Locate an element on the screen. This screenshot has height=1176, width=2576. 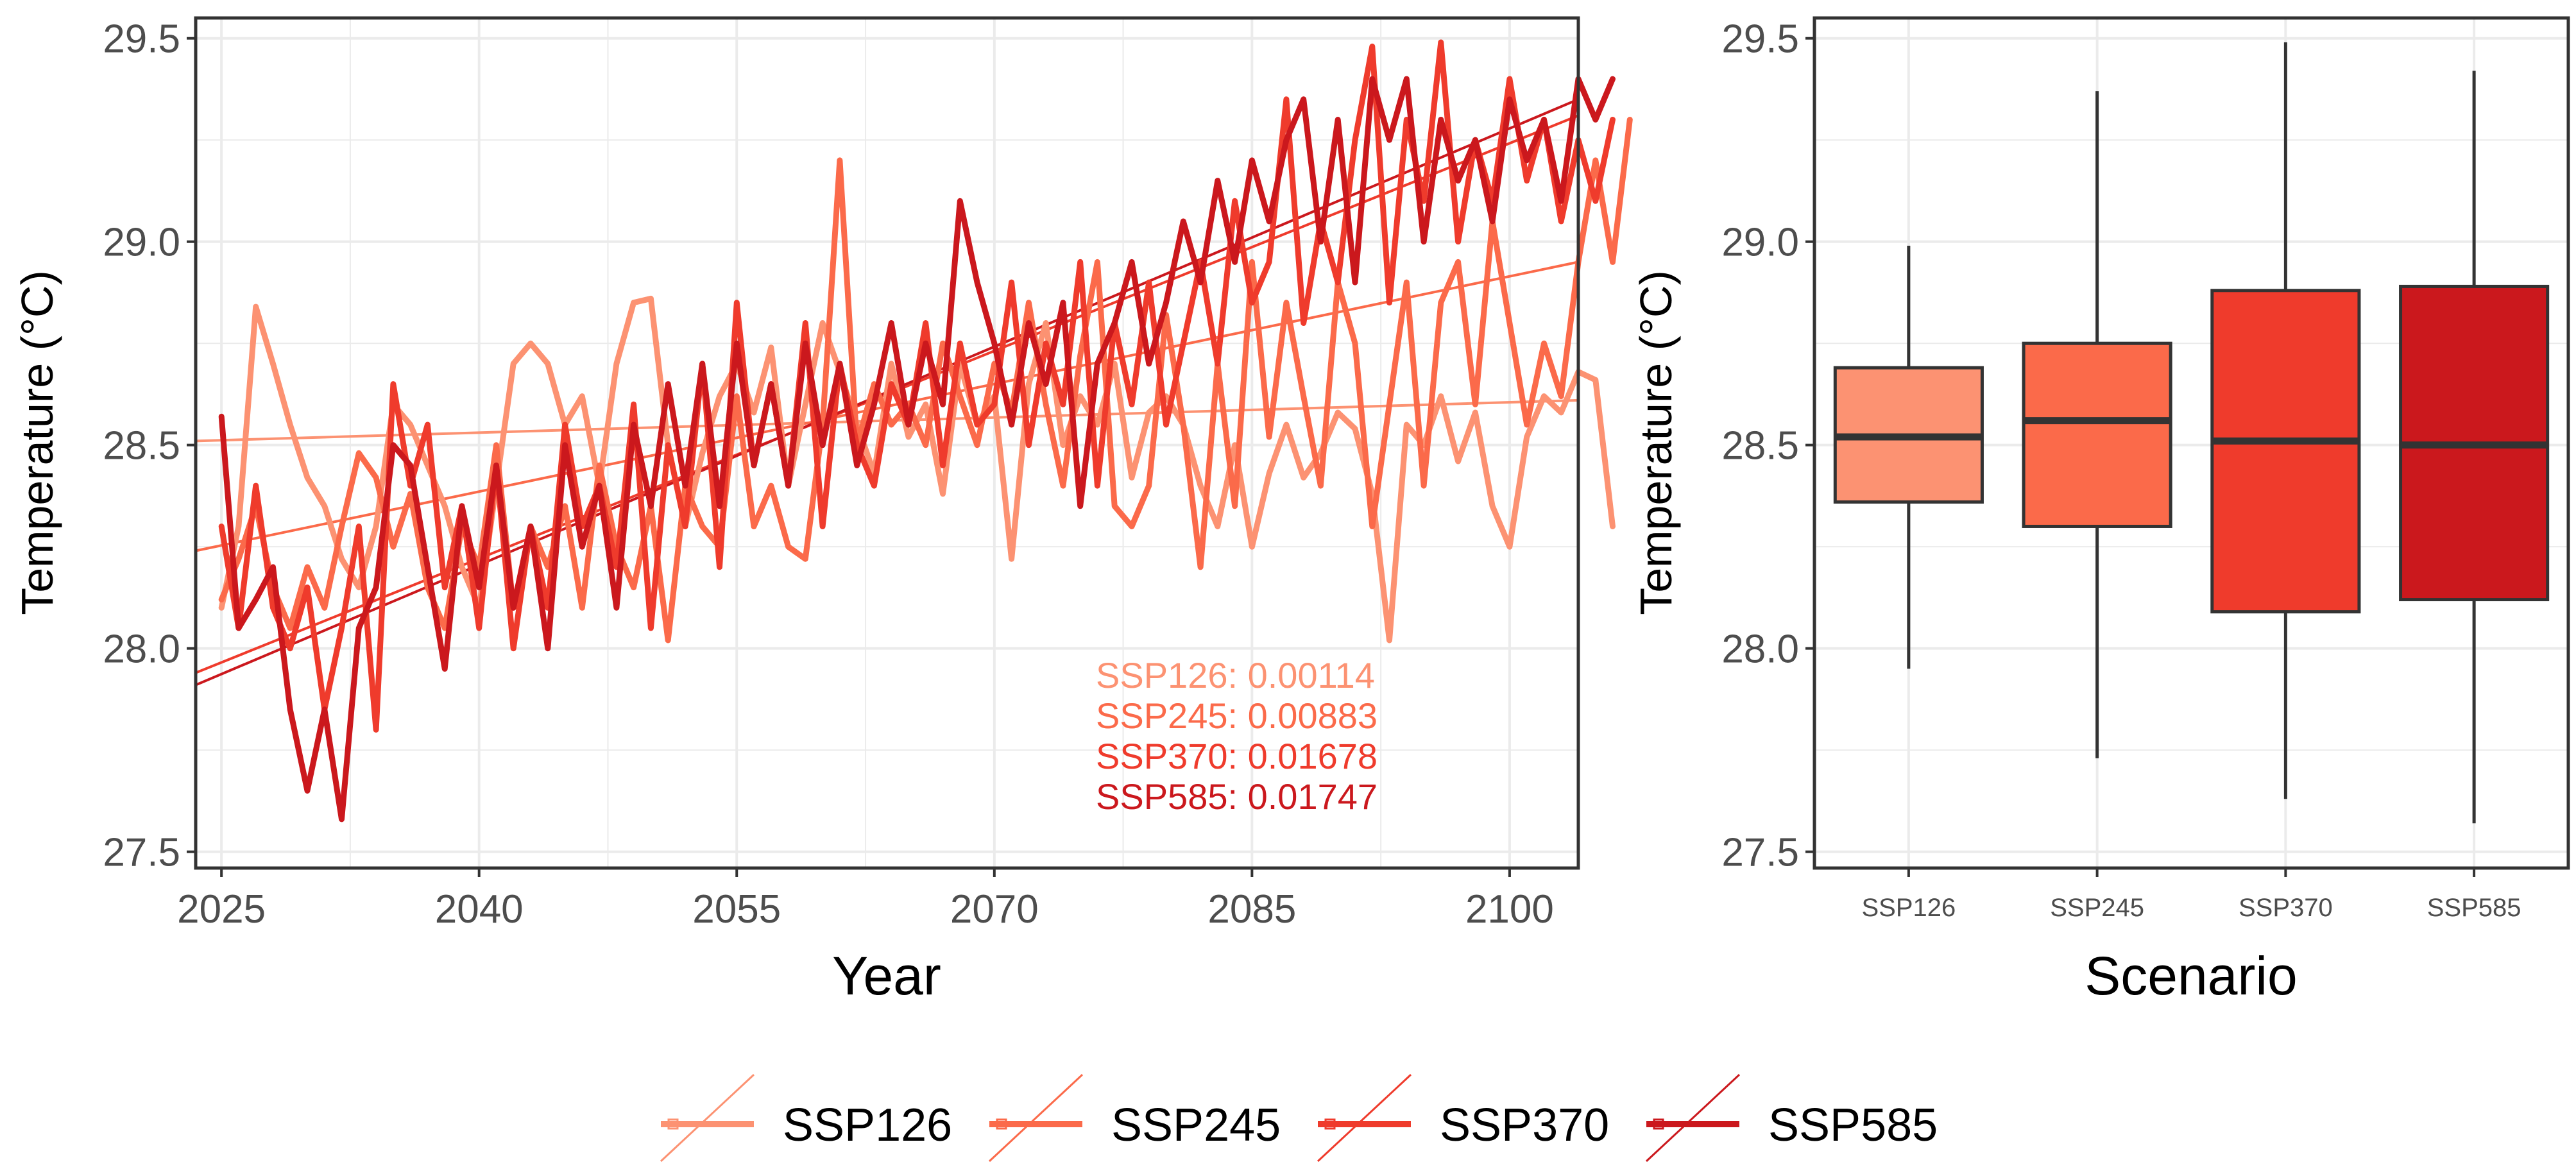
legend-item-ssp585: SSP585 is located at coordinates (1791, 1118).